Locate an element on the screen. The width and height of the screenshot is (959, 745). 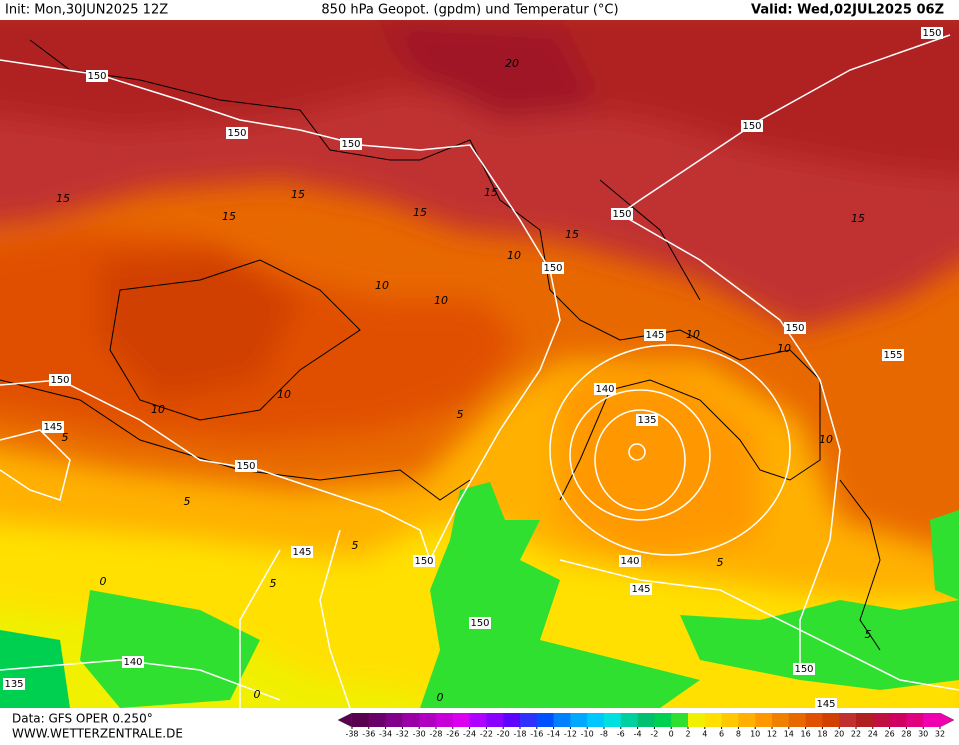
colorbar-tick-label: 0 is located at coordinates (671, 734).